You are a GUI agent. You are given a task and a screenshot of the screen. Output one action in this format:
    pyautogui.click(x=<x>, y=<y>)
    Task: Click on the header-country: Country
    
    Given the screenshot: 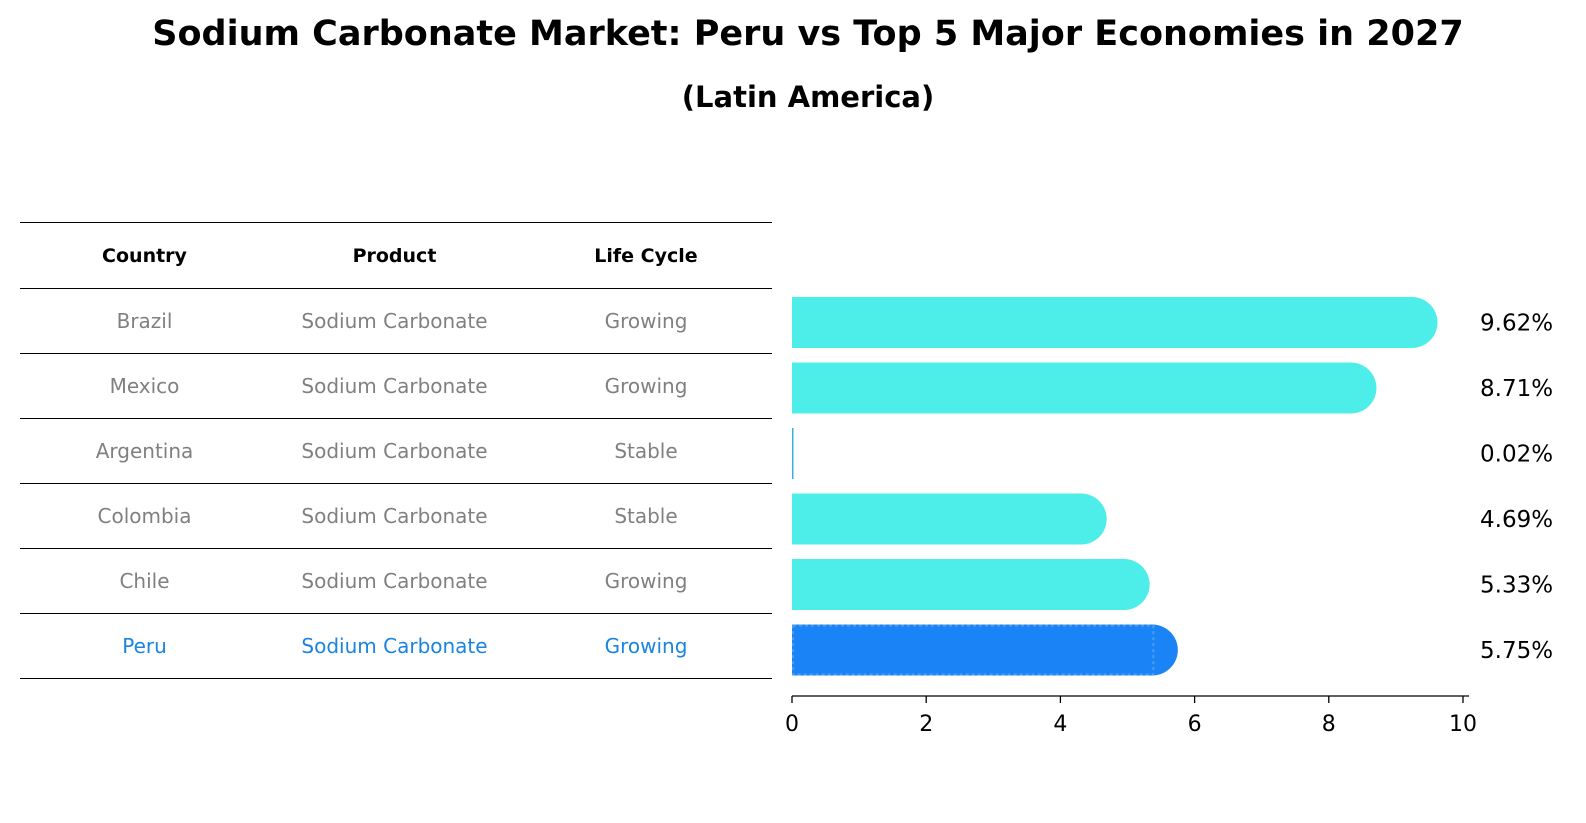 What is the action you would take?
    pyautogui.click(x=144, y=255)
    